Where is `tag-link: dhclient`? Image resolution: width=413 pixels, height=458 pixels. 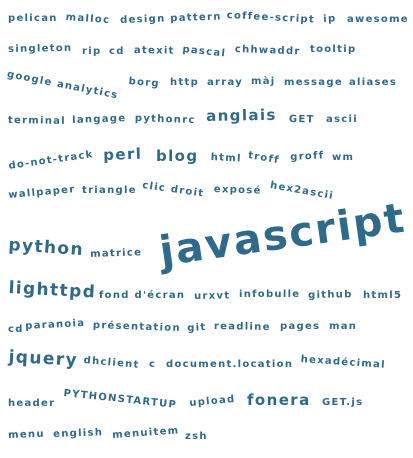 tag-link: dhclient is located at coordinates (111, 363).